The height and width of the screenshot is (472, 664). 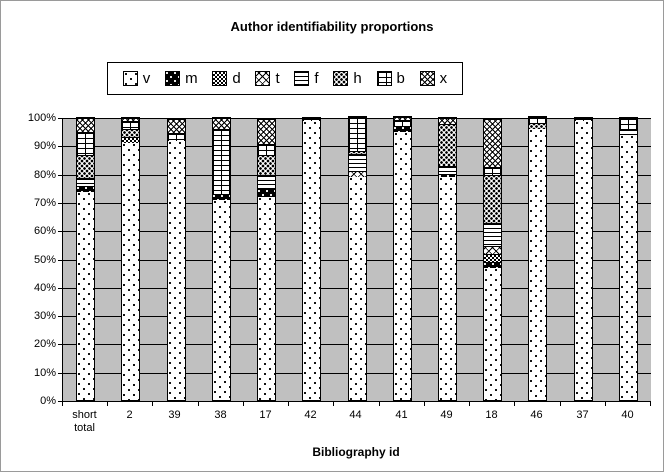 I want to click on legend-item-d: d, so click(x=226, y=78).